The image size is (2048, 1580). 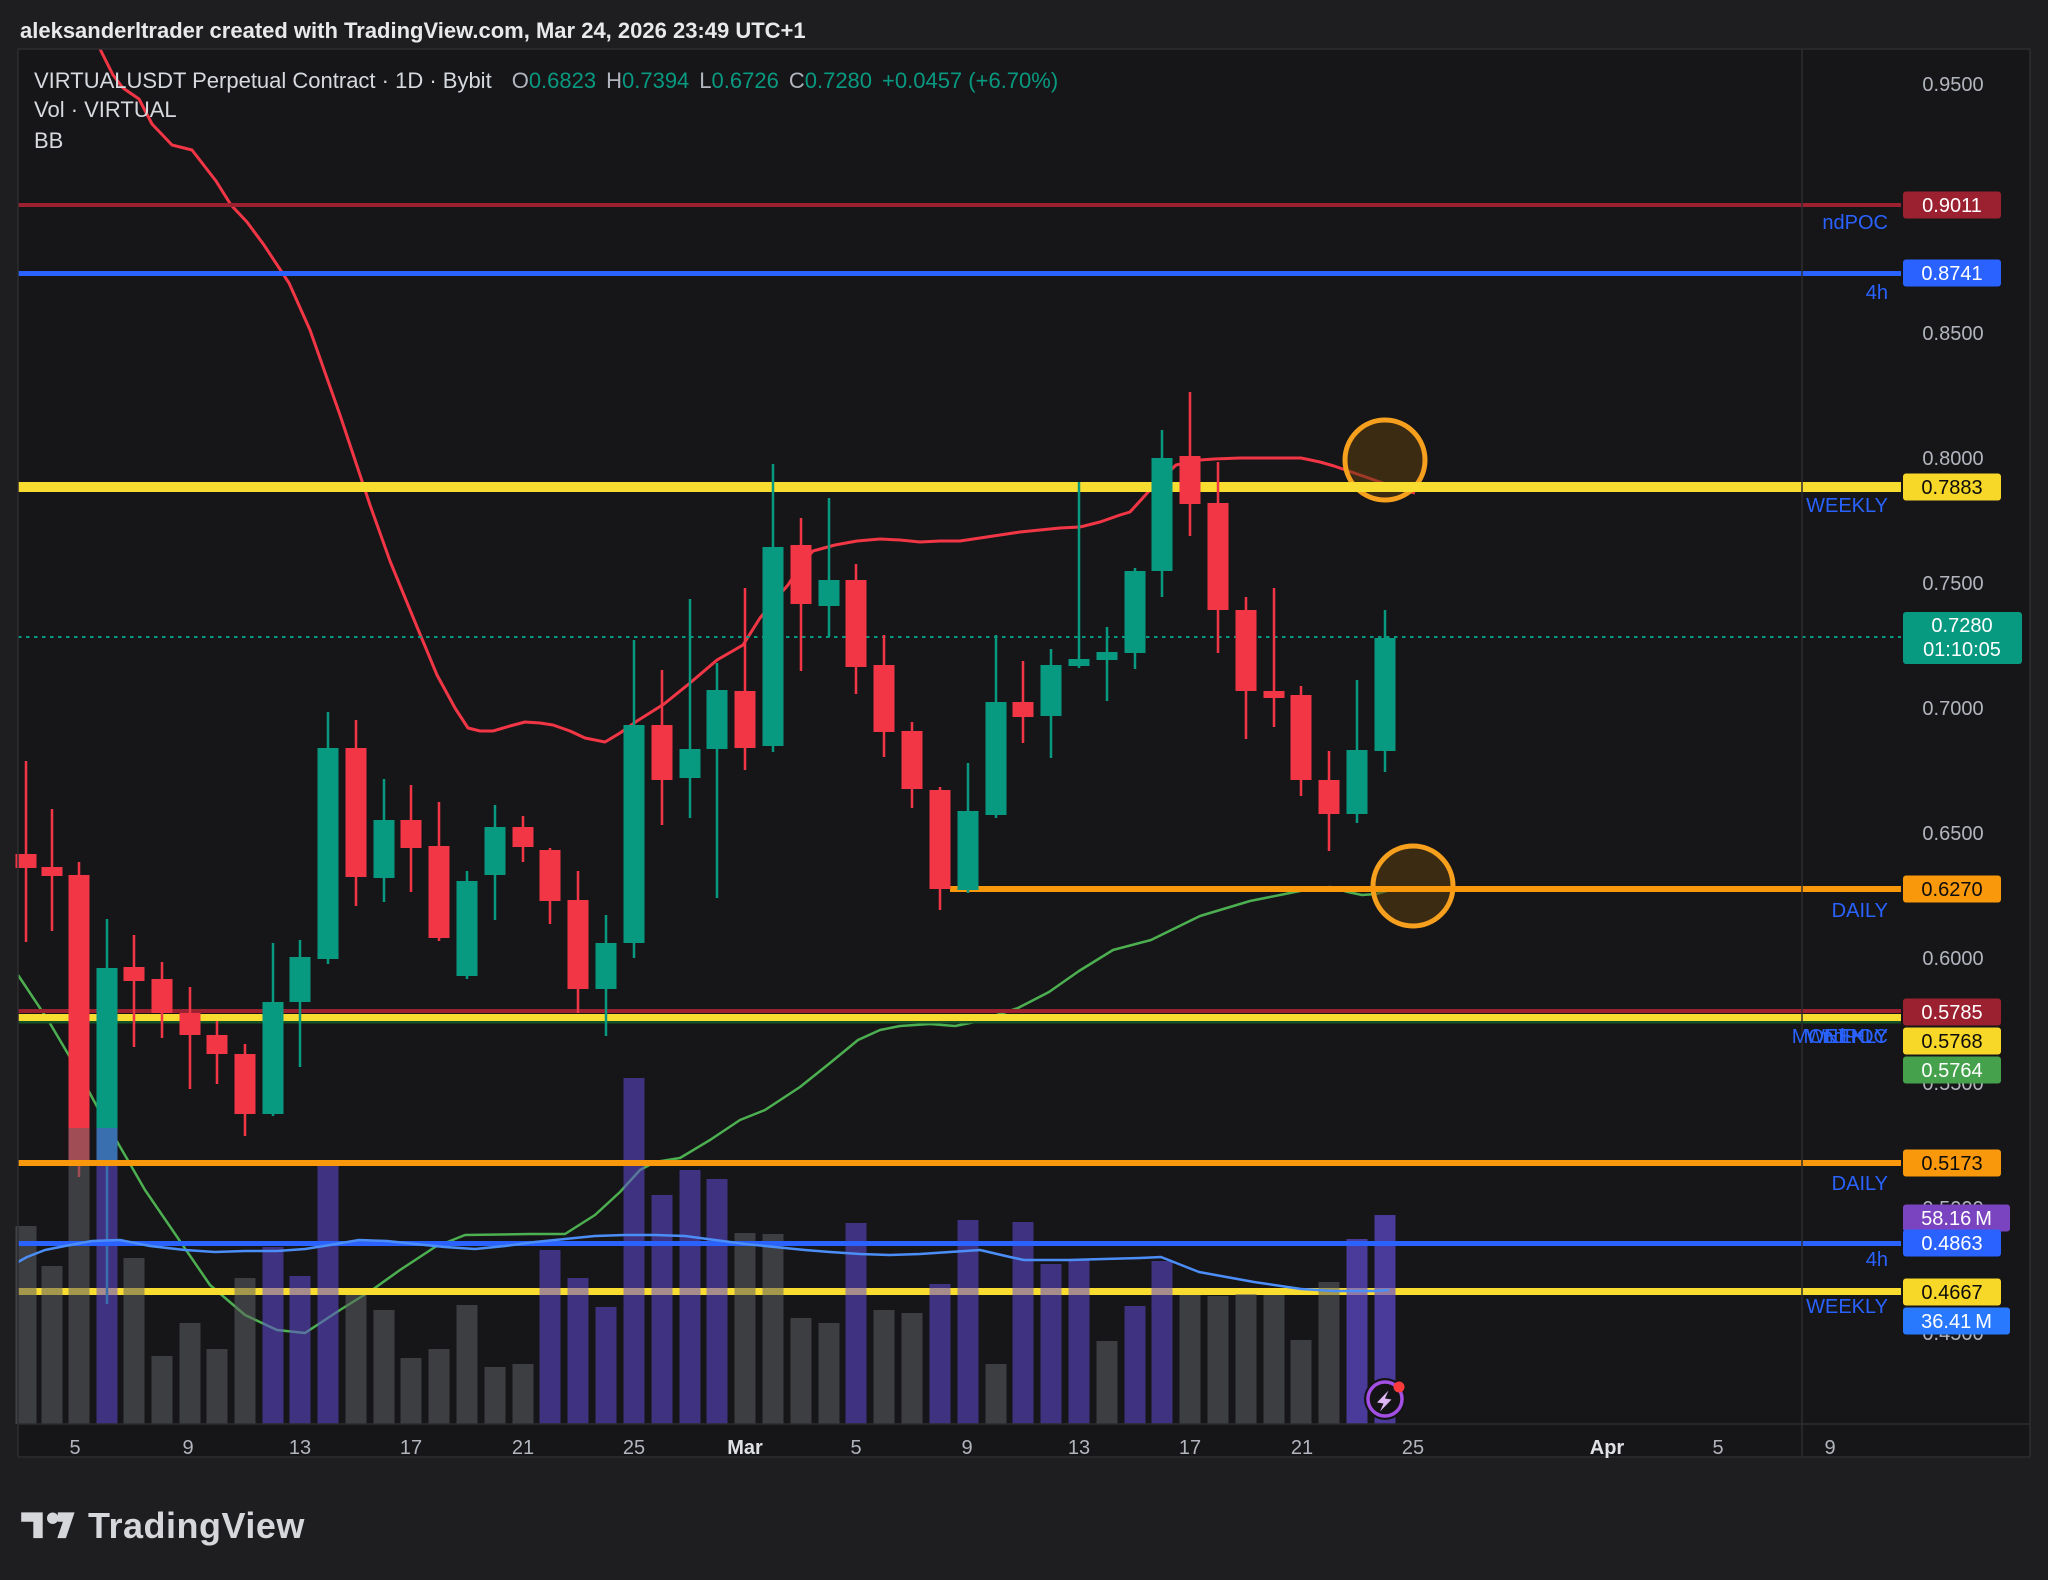 What do you see at coordinates (1951, 890) in the screenshot?
I see `svg-text: 0.6270` at bounding box center [1951, 890].